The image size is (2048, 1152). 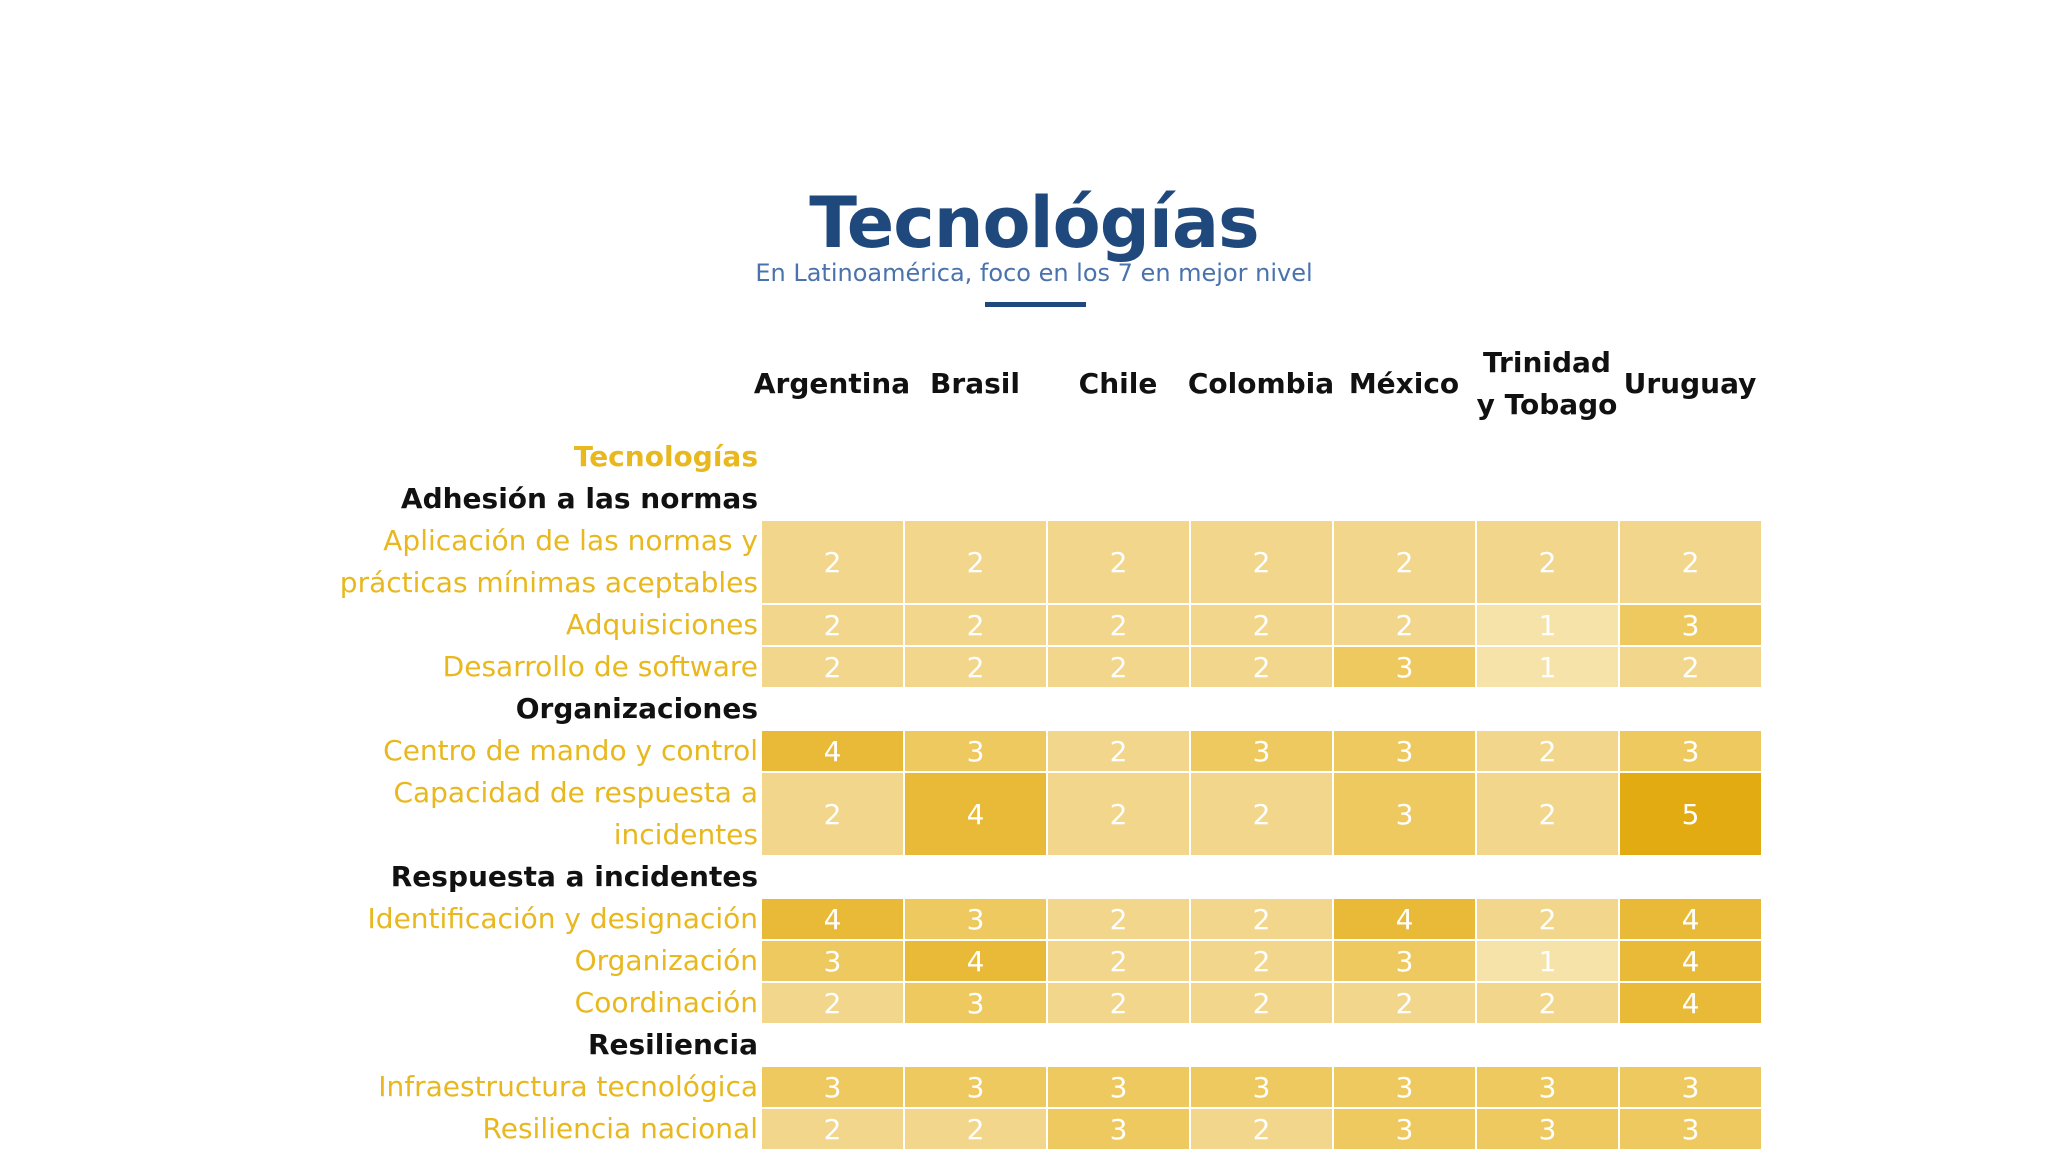 I want to click on column-header-0: Argentina, so click(x=832, y=383).